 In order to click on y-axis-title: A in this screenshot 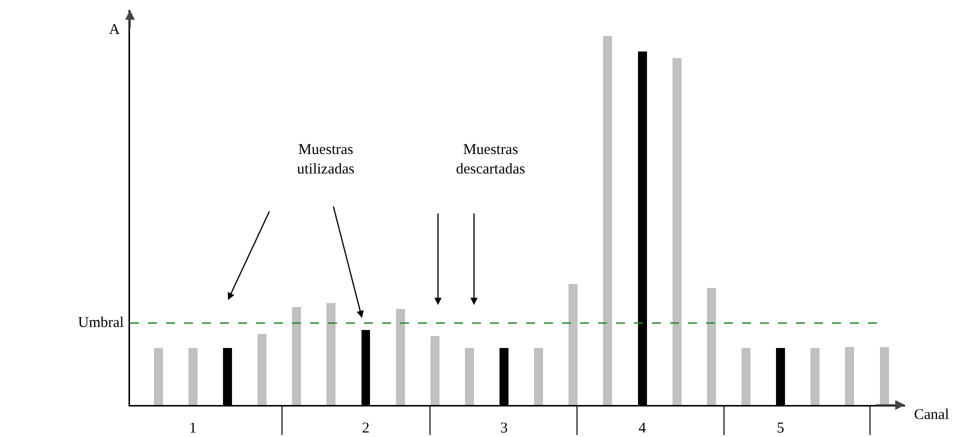, I will do `click(114, 30)`.